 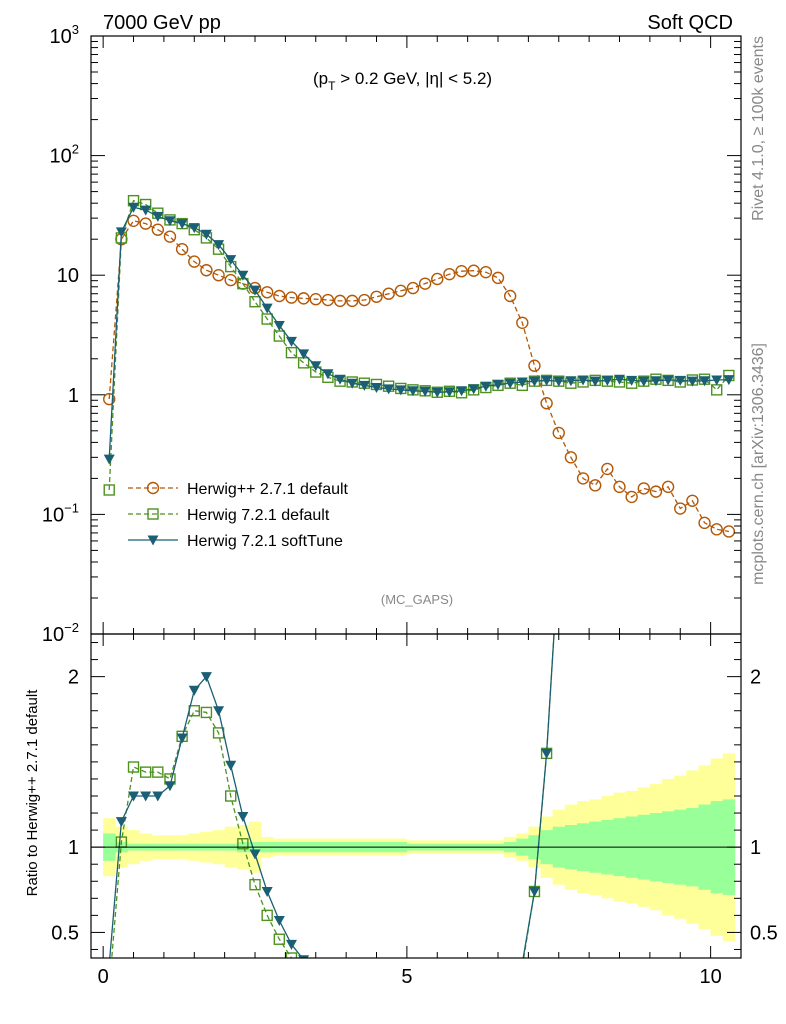 What do you see at coordinates (60, 513) in the screenshot?
I see `main-y-tick-label: 10⁻¹` at bounding box center [60, 513].